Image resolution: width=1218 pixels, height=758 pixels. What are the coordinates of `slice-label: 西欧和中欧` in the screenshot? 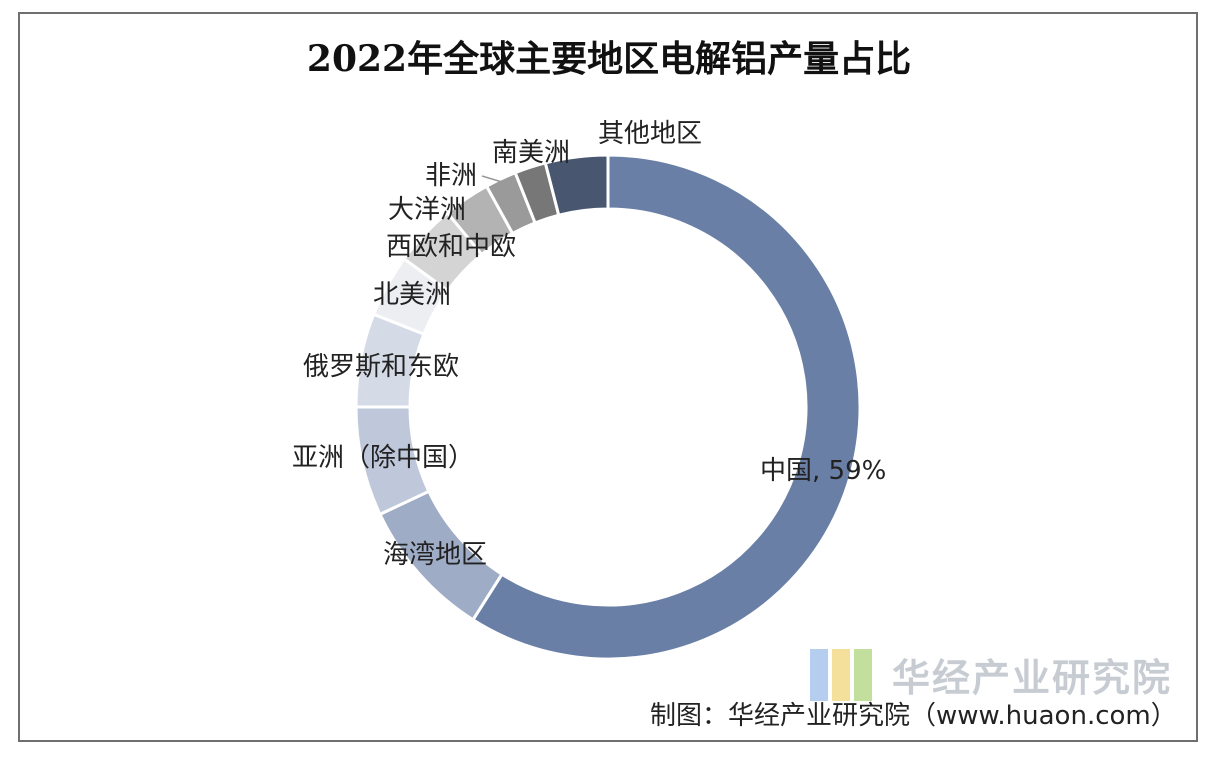 It's located at (451, 247).